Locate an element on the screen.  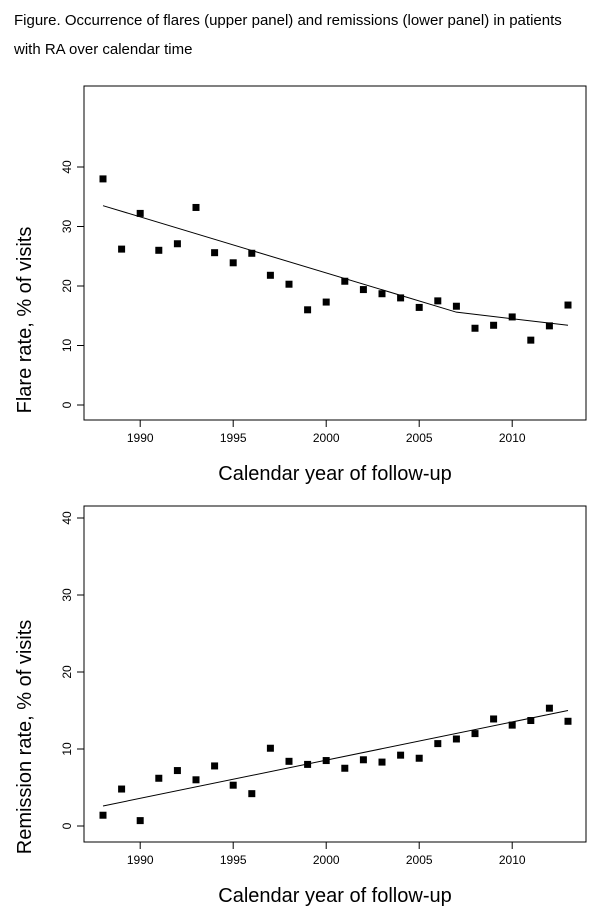
y-axis-title: Remission rate, % of visits is located at coordinates (25, 737).